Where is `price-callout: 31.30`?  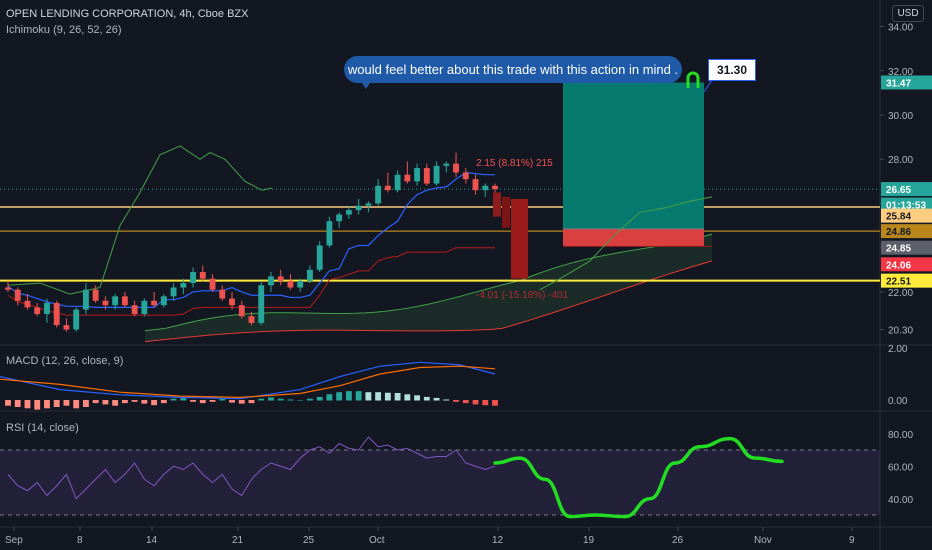
price-callout: 31.30 is located at coordinates (732, 70).